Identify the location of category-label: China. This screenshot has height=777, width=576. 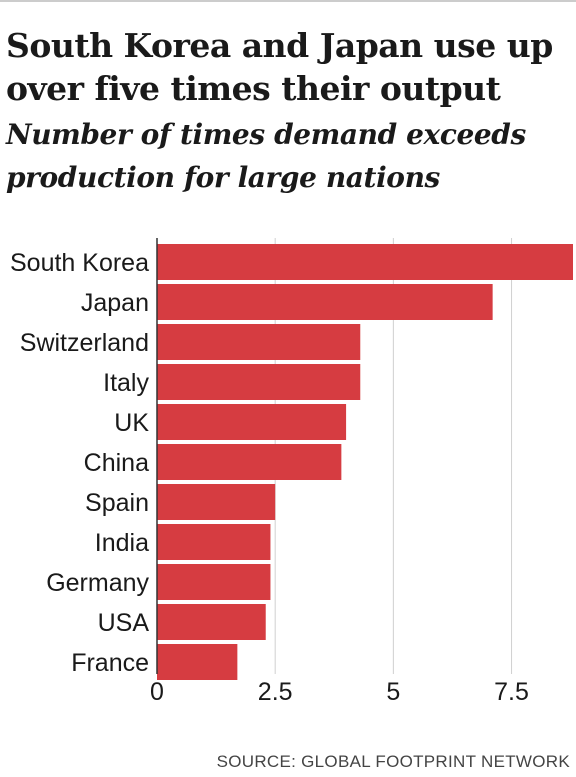
(116, 463).